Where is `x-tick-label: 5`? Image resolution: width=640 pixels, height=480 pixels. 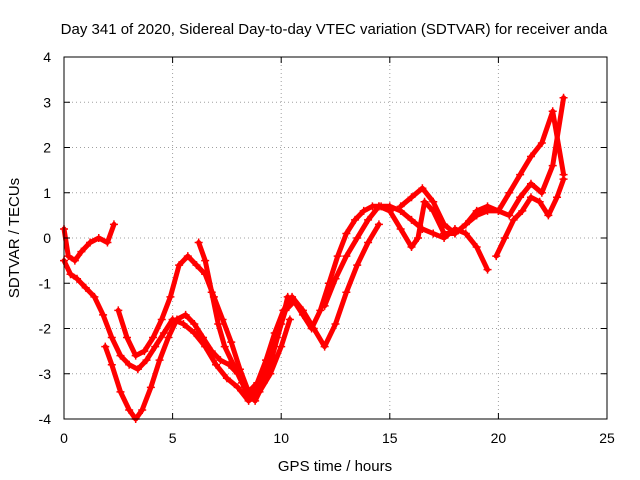
x-tick-label: 5 is located at coordinates (173, 438).